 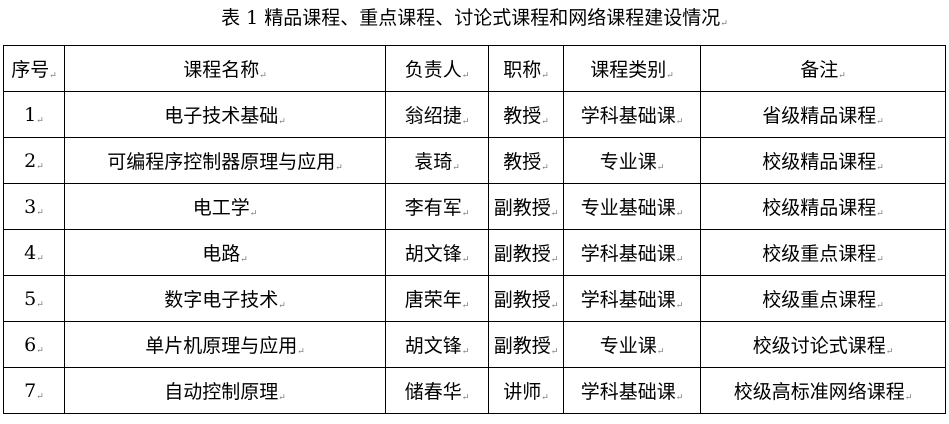 I want to click on cell-text: 7, so click(x=34, y=391).